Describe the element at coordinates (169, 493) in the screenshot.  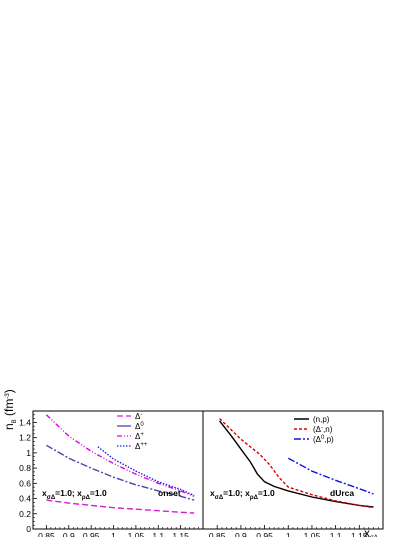
I see `left-annotation-tag: onset` at that location.